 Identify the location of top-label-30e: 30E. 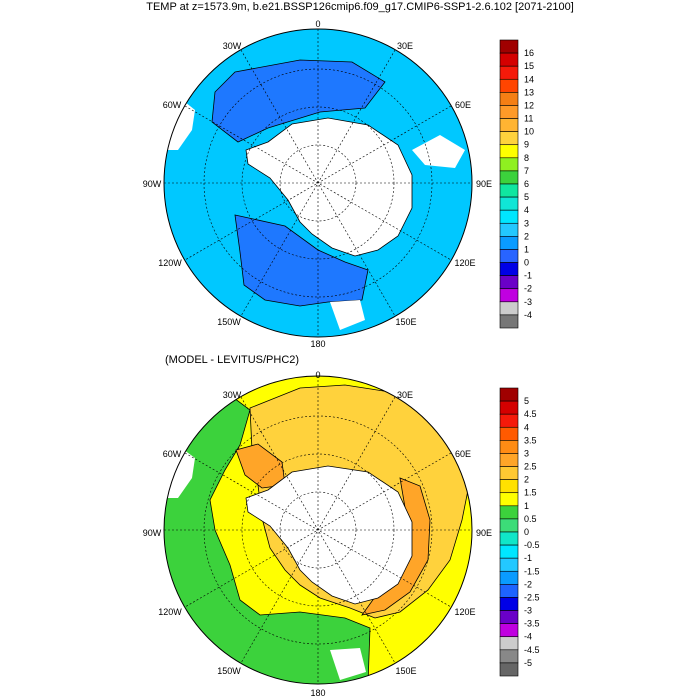
(405, 46).